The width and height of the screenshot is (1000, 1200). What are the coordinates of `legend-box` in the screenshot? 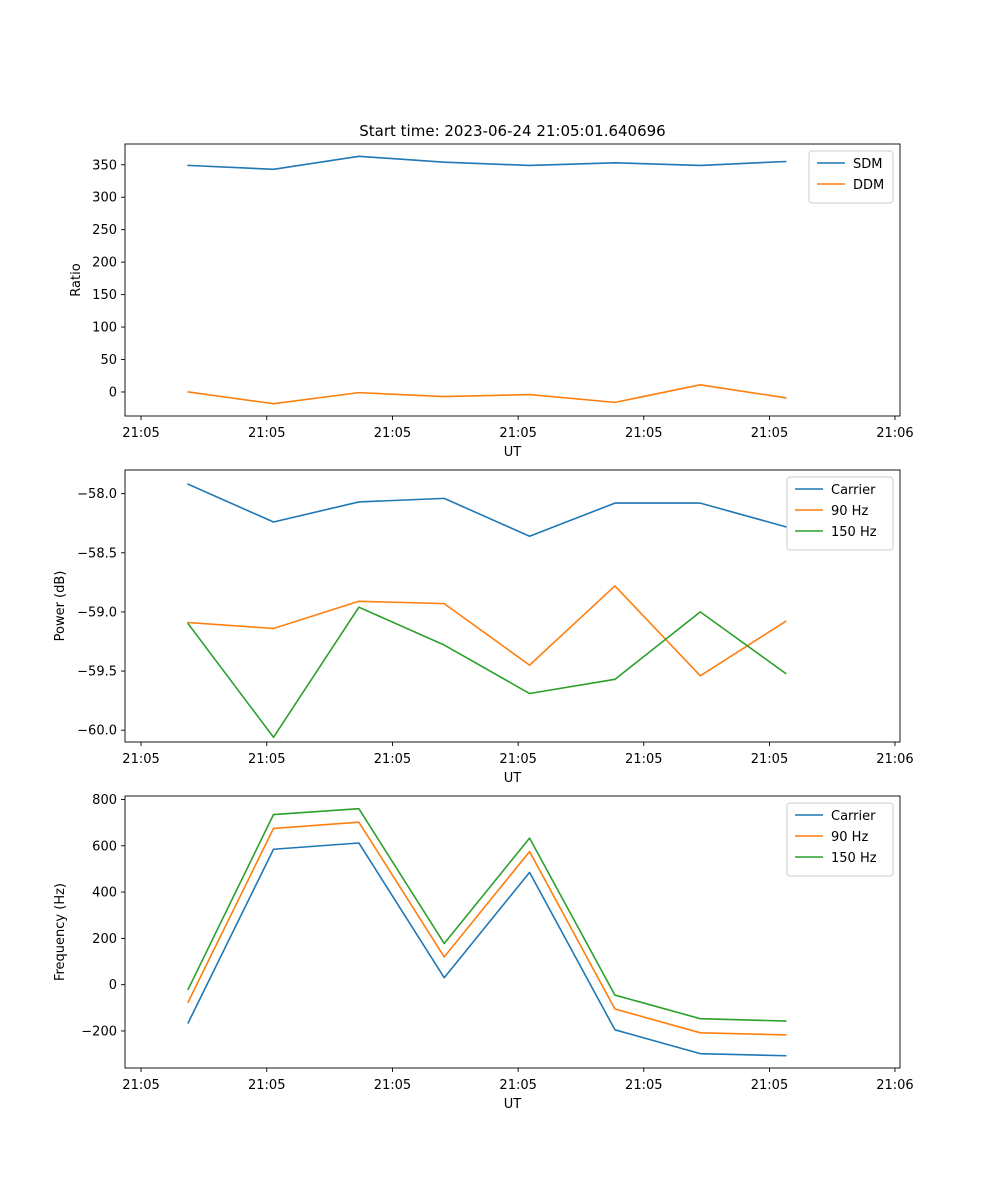 It's located at (851, 177).